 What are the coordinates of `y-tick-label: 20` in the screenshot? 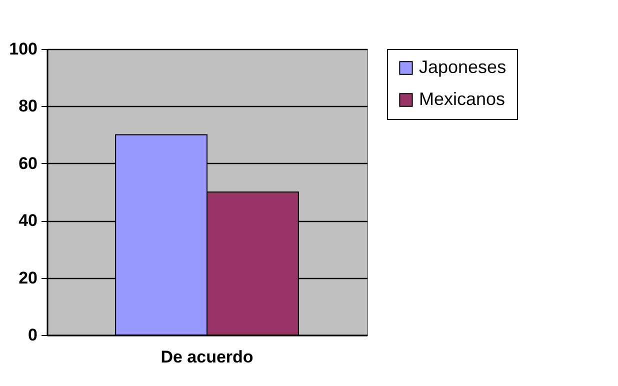 It's located at (28, 278).